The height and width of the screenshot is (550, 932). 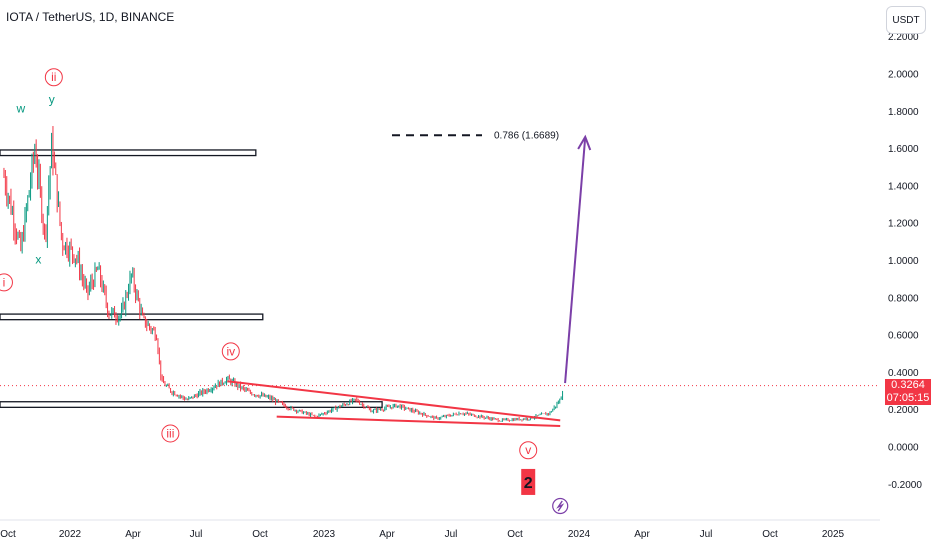 I want to click on wave-label-text: ii, so click(x=53, y=77).